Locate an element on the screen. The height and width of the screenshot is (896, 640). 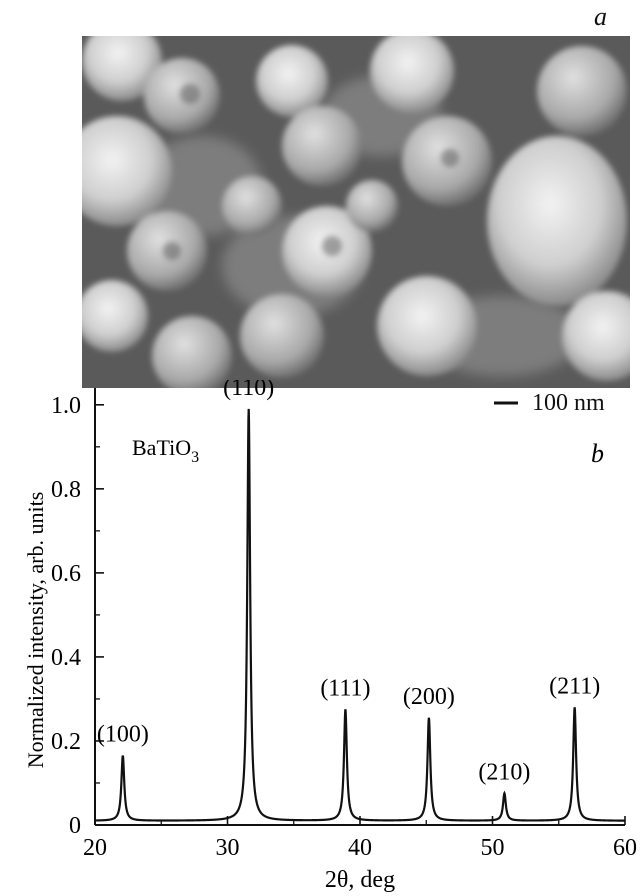
y-tick-label: 0 is located at coordinates (75, 826).